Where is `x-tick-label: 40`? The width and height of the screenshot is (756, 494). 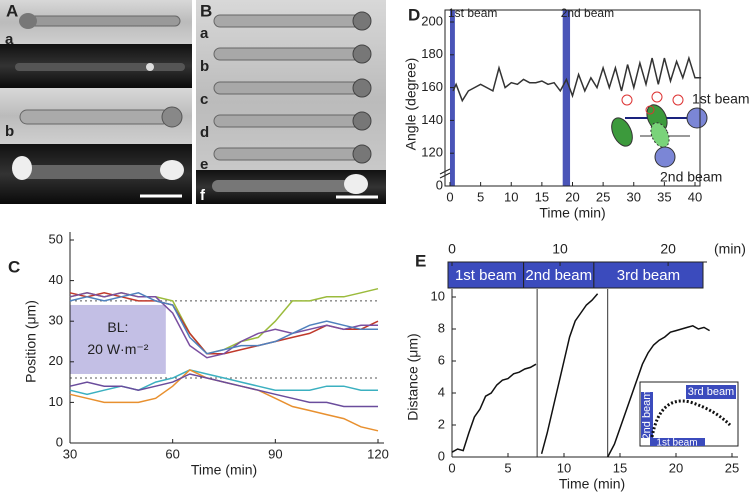
x-tick-label: 40 is located at coordinates (695, 196).